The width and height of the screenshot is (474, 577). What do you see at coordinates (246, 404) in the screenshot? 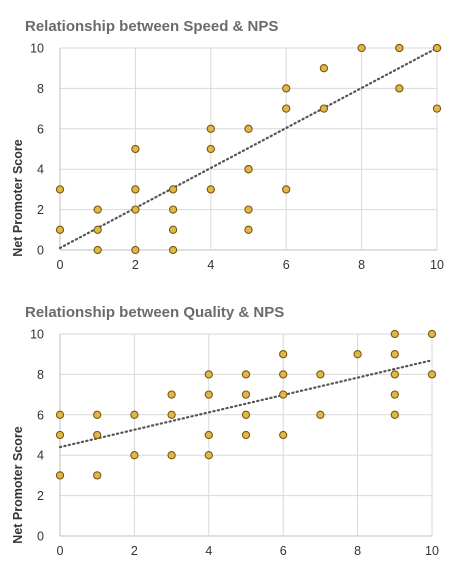
I see `trendline` at bounding box center [246, 404].